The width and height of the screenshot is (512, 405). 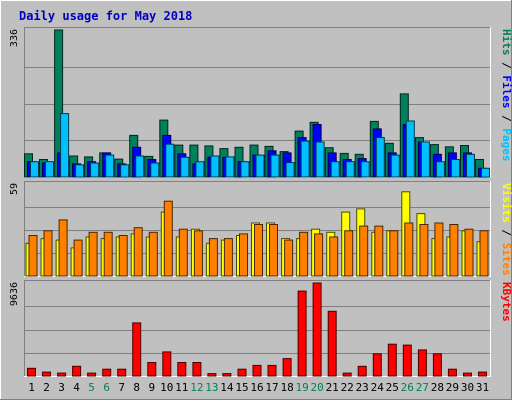 What do you see at coordinates (332, 387) in the screenshot?
I see `x-tick-label-day-21: 21` at bounding box center [332, 387].